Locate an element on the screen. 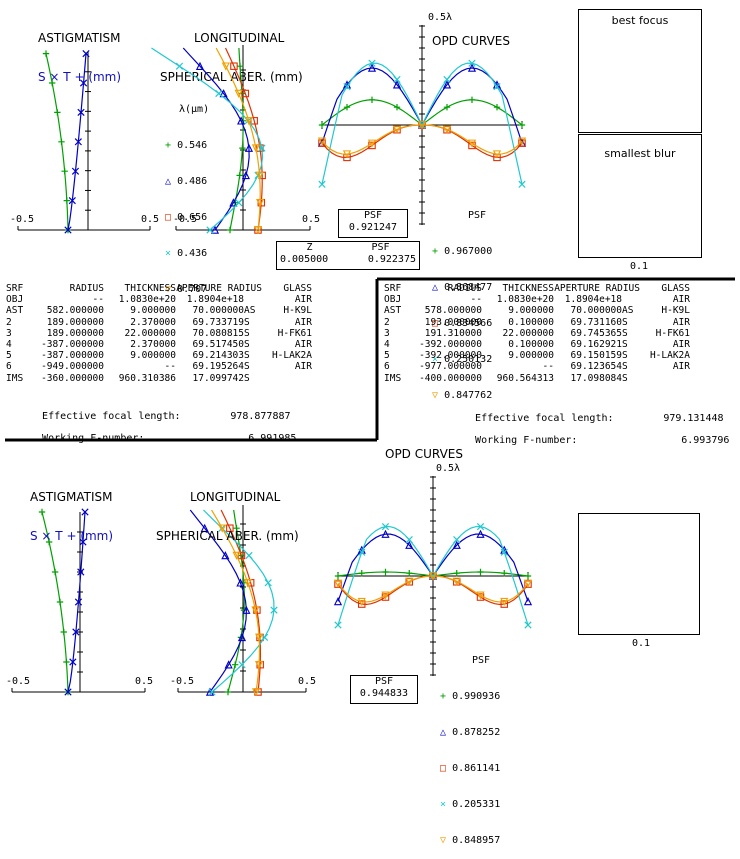  table-header: SRF RADIUS THICKNESS APERTURE RADIUS GLASS is located at coordinates (537, 288).